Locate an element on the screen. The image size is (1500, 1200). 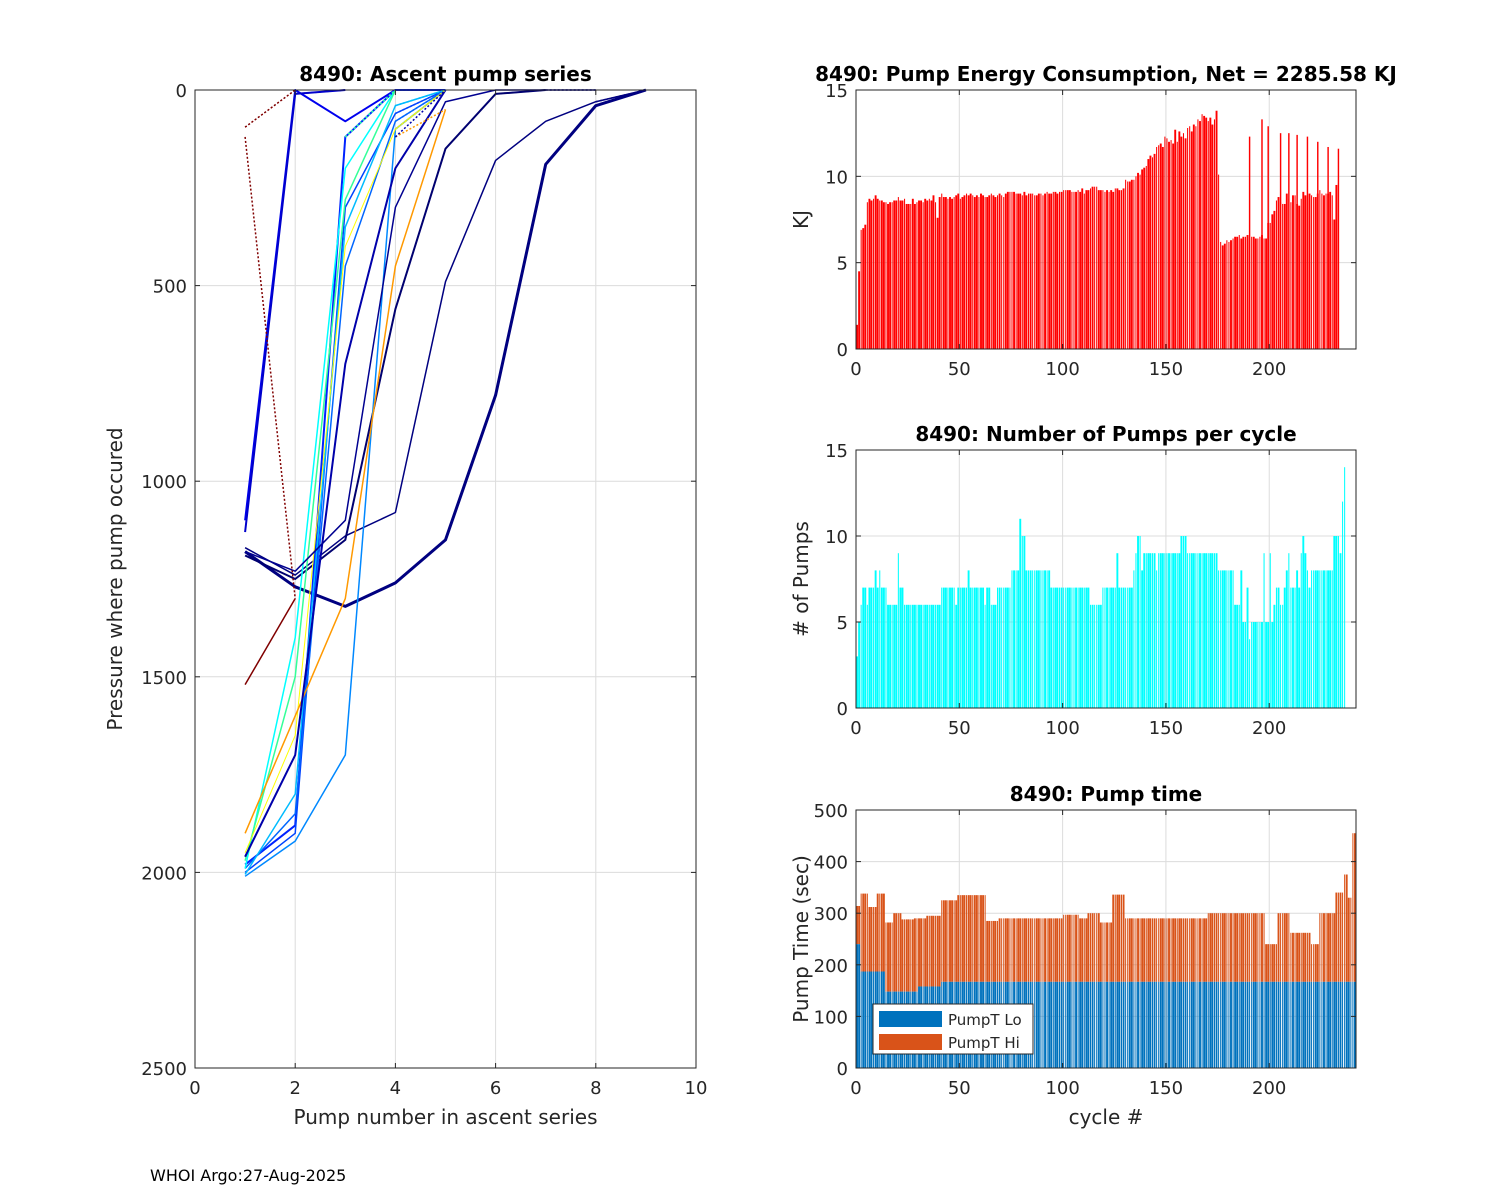
y-tick-label: 15 is located at coordinates (836, 451).